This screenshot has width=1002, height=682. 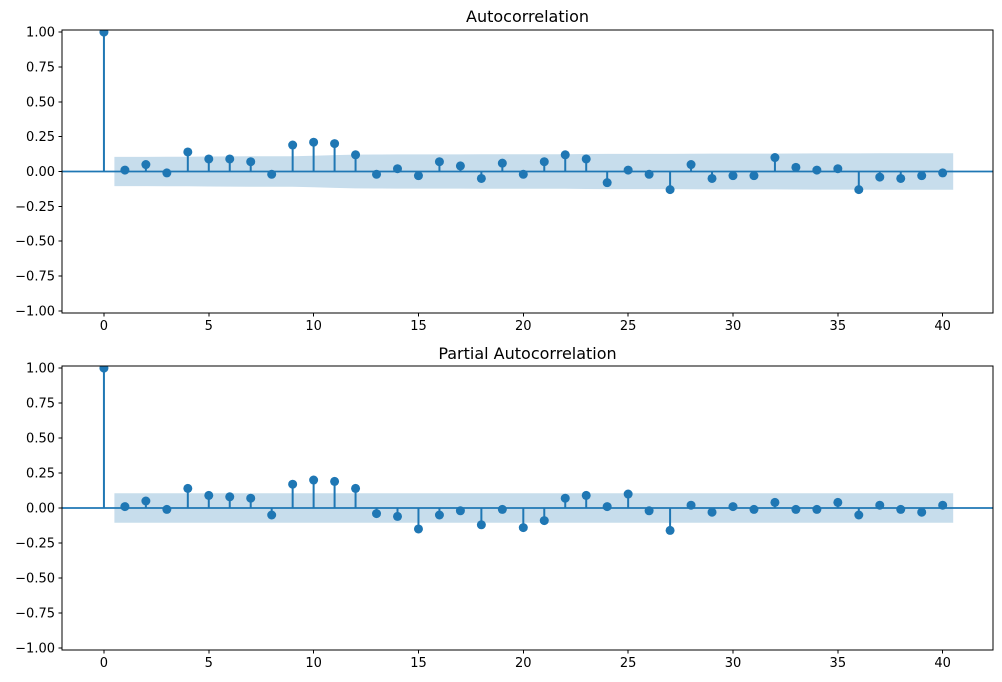 What do you see at coordinates (733, 326) in the screenshot?
I see `x-tick-label: 30` at bounding box center [733, 326].